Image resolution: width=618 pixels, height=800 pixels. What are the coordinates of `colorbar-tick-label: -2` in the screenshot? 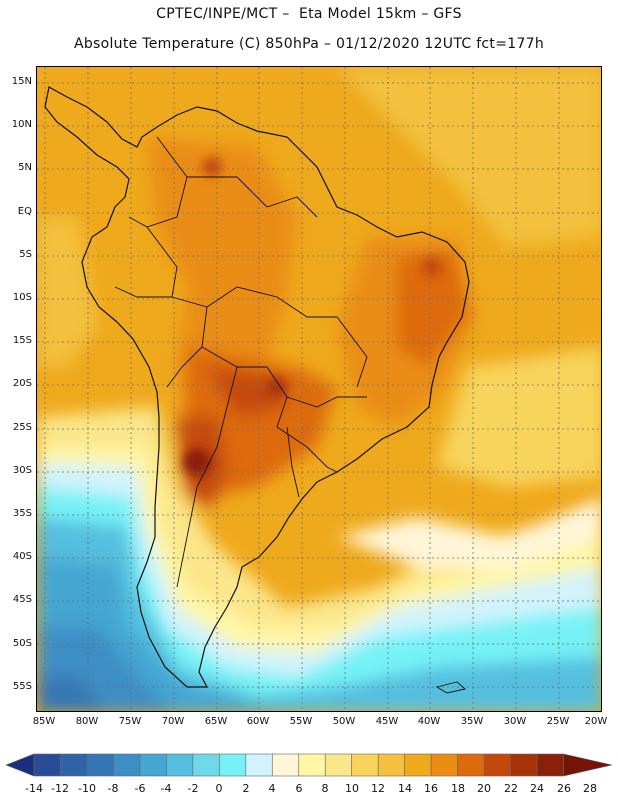 It's located at (193, 788).